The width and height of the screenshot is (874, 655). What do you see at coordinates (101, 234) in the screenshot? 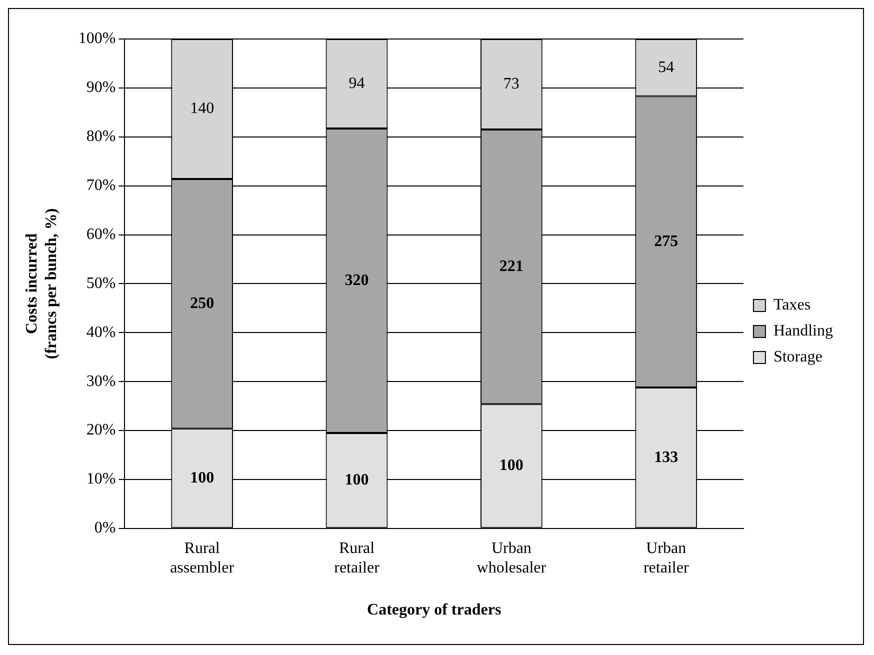
I see `y-tick-label: 60%` at bounding box center [101, 234].